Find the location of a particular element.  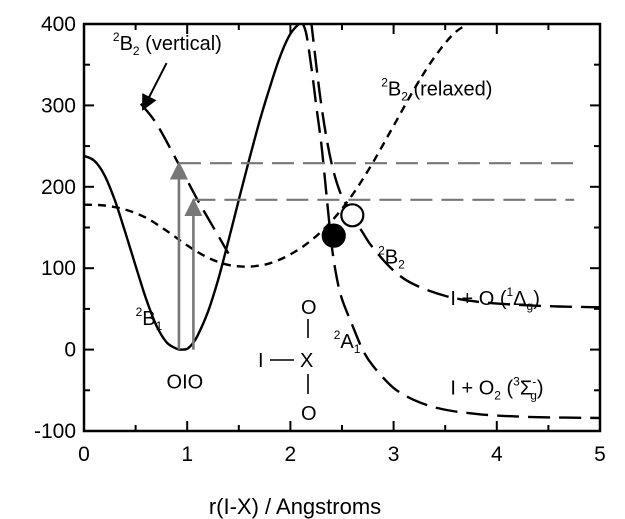

label-greek: Δ is located at coordinates (519, 299).